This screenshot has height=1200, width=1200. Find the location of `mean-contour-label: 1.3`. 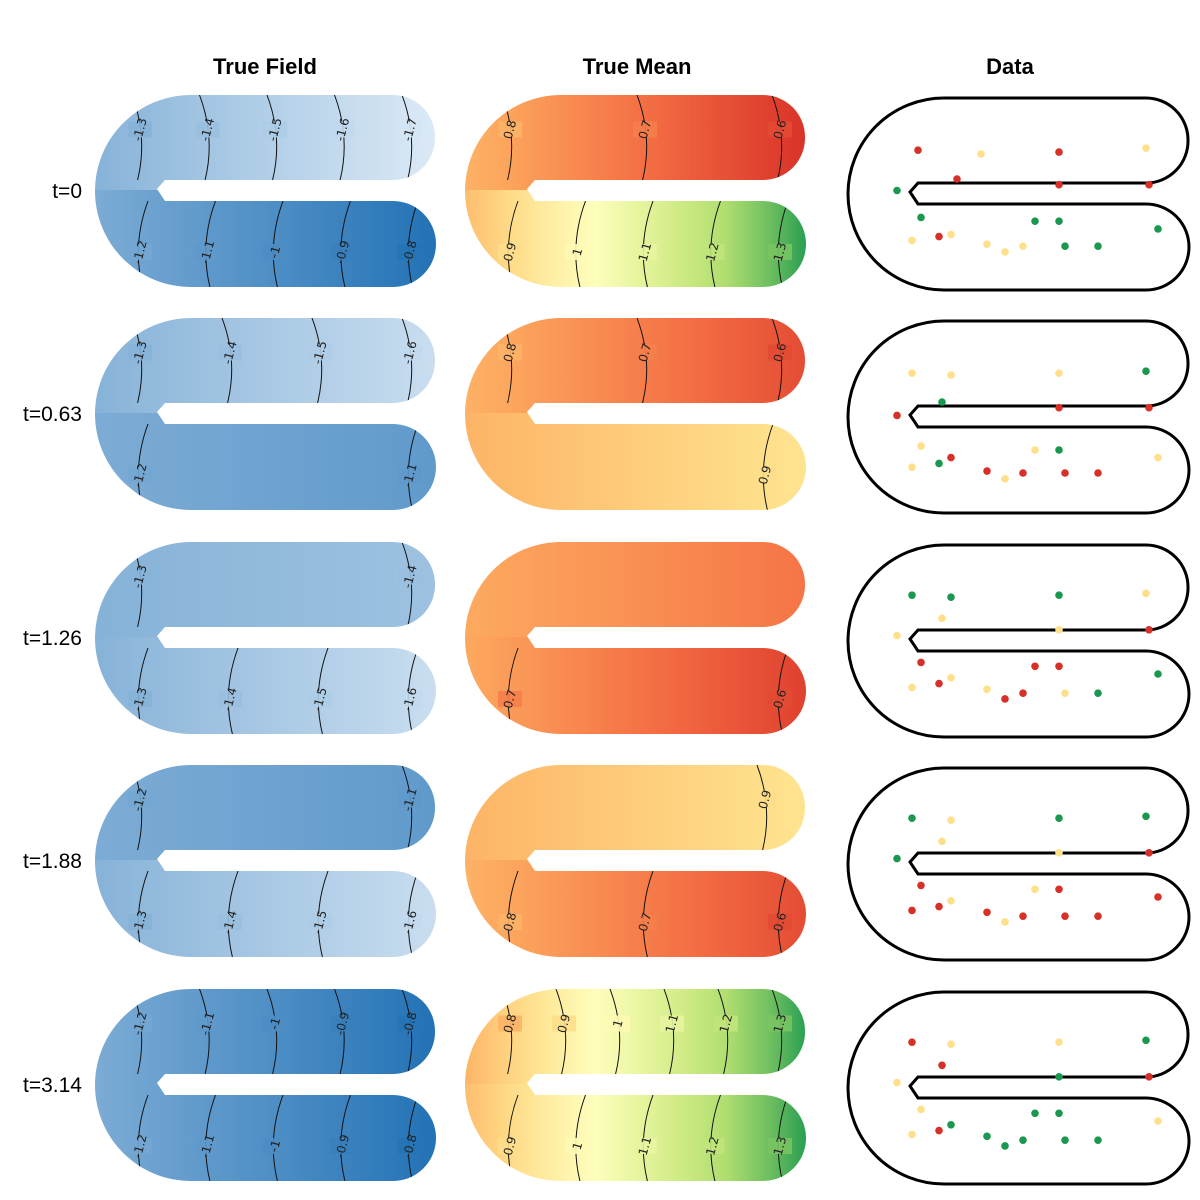

mean-contour-label: 1.3 is located at coordinates (780, 252).